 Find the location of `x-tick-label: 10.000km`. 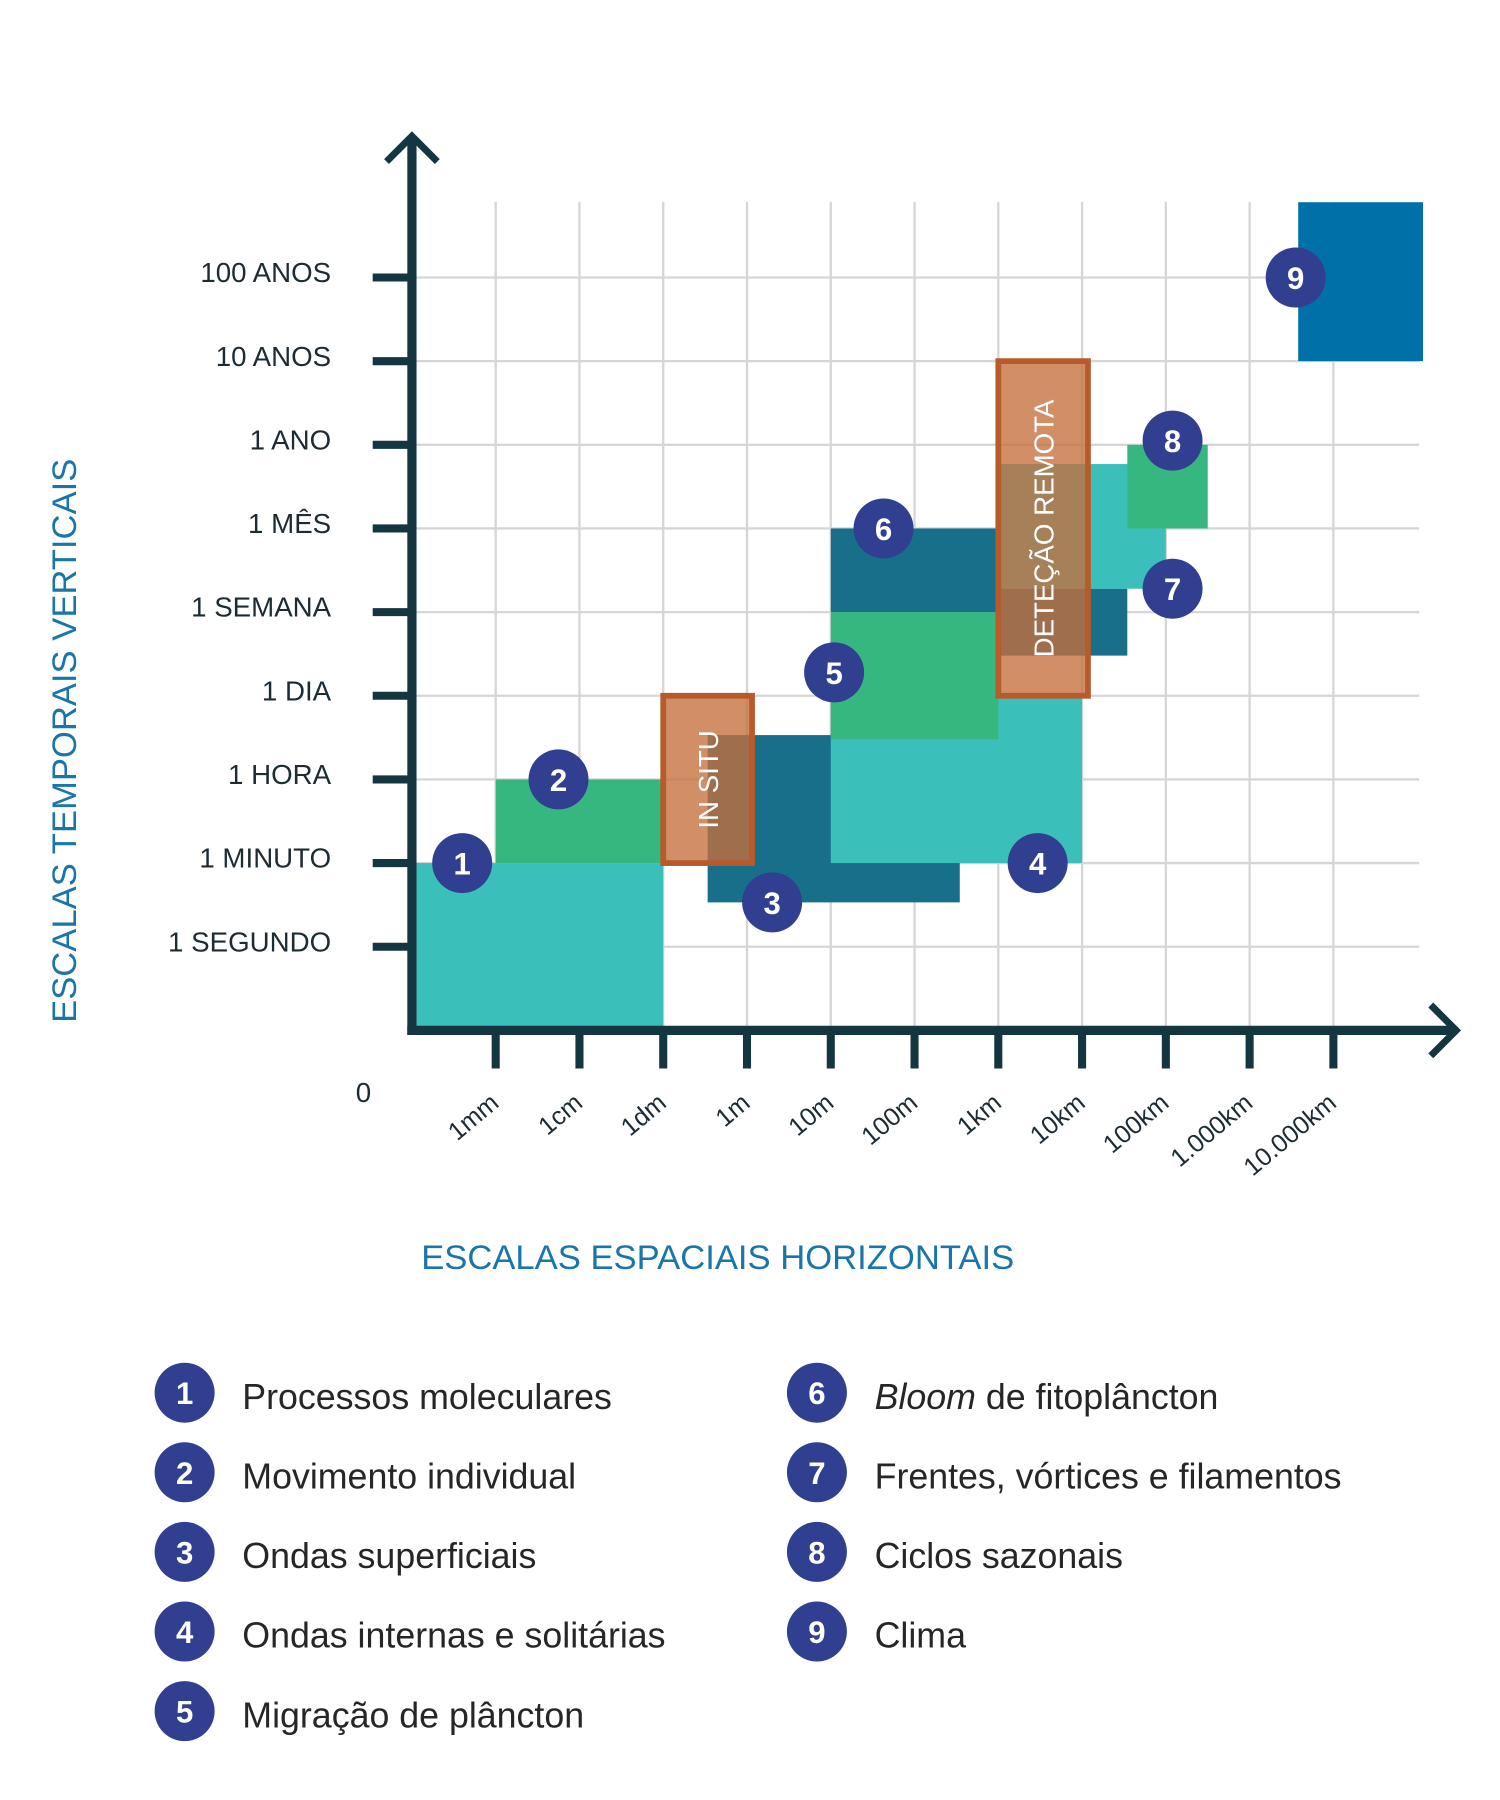

x-tick-label: 10.000km is located at coordinates (1289, 1135).